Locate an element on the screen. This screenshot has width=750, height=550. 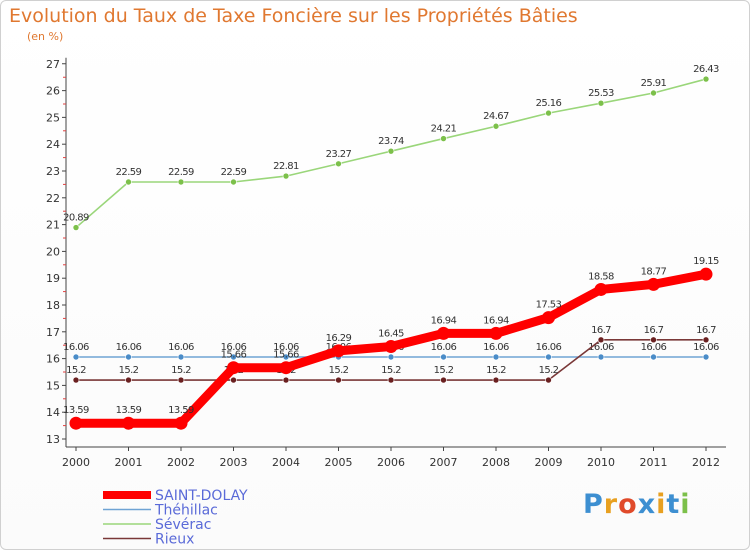
x-tick-label: 2000 is located at coordinates (76, 462).